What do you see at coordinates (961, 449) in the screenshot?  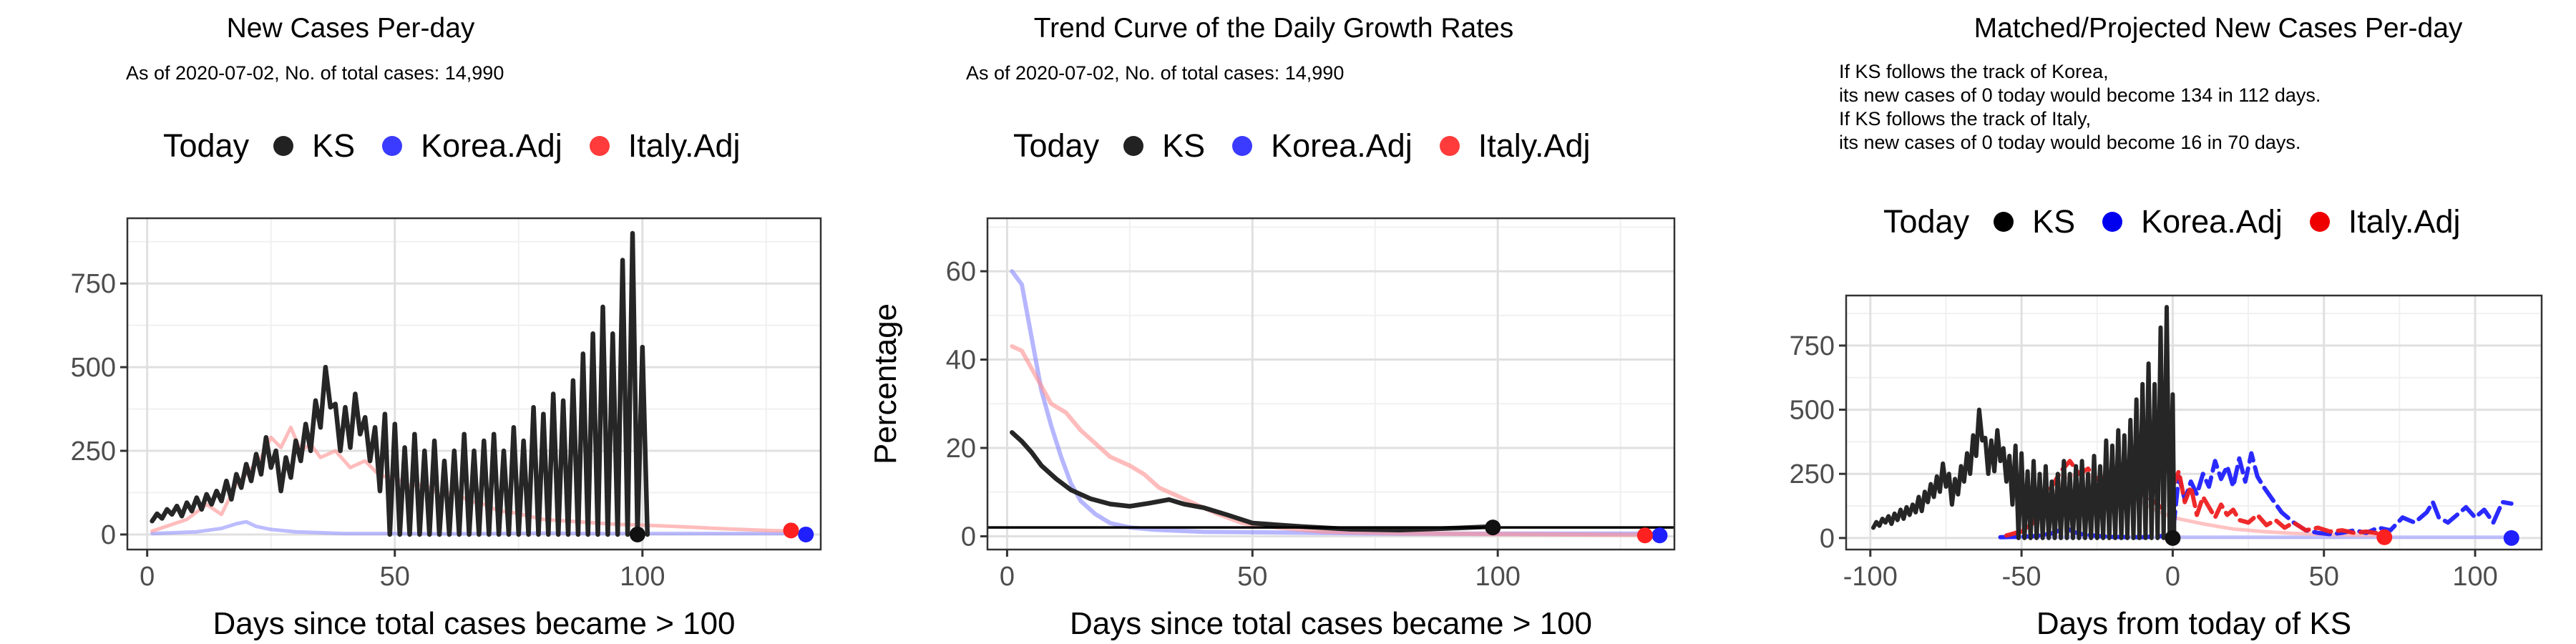 I see `y-tick-label: 20` at bounding box center [961, 449].